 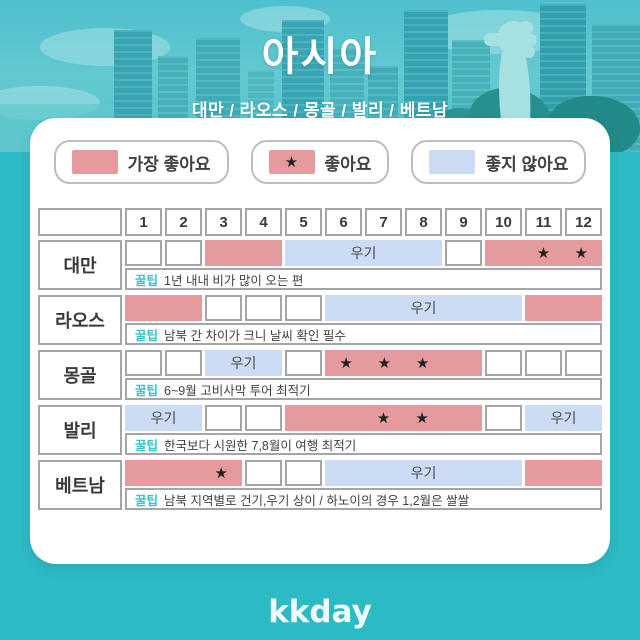 I want to click on country-right: ★ 우기 꿀팁 남북 지역별로 건기,우기 상이 / 하노이의 경우 1,2월은 쌀쌀, so click(x=363, y=485).